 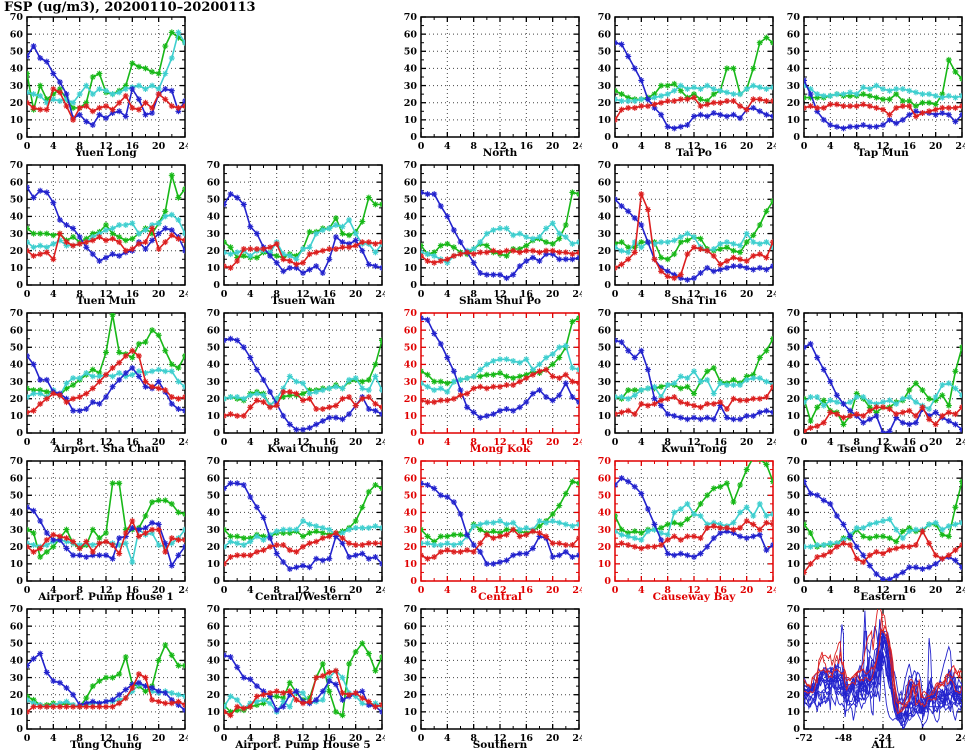 I want to click on plot-north: 0 4 8 12 16 20 24 0 10 20 30 40 50 60 70 North, so click(x=495, y=85).